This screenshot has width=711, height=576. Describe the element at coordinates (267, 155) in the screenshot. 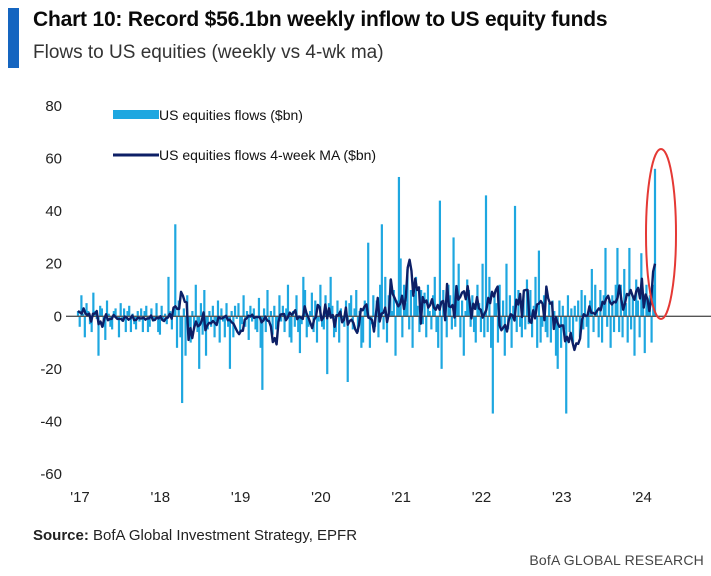

I see `legend-label-line: US equities flows 4-week MA ($bn)` at that location.